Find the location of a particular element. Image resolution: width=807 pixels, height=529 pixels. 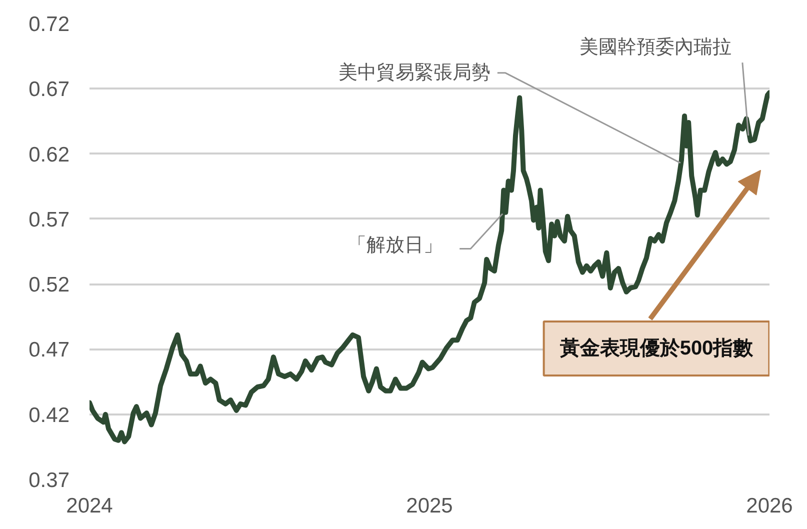

y-tick-label: 0.62 is located at coordinates (49, 154).